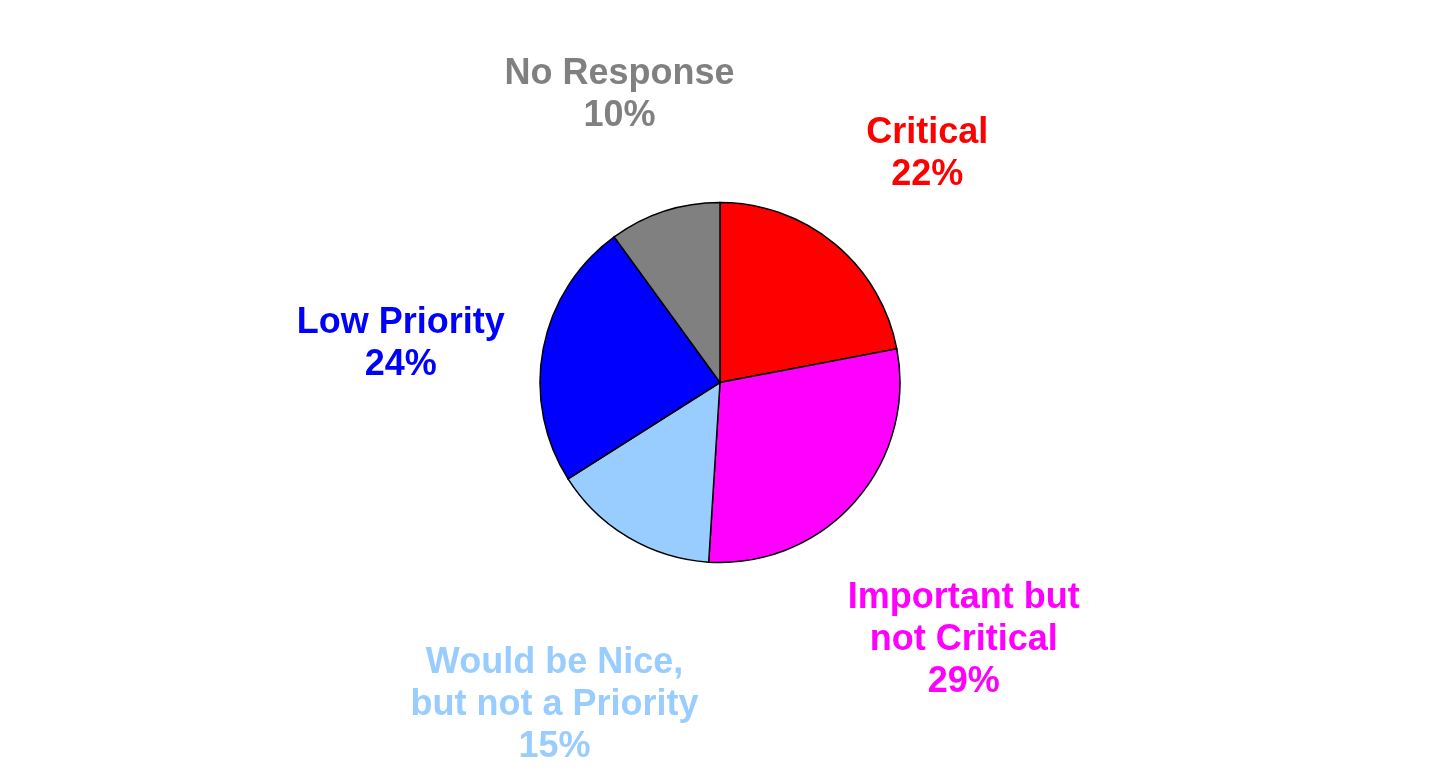  I want to click on data-label: 22%, so click(927, 173).